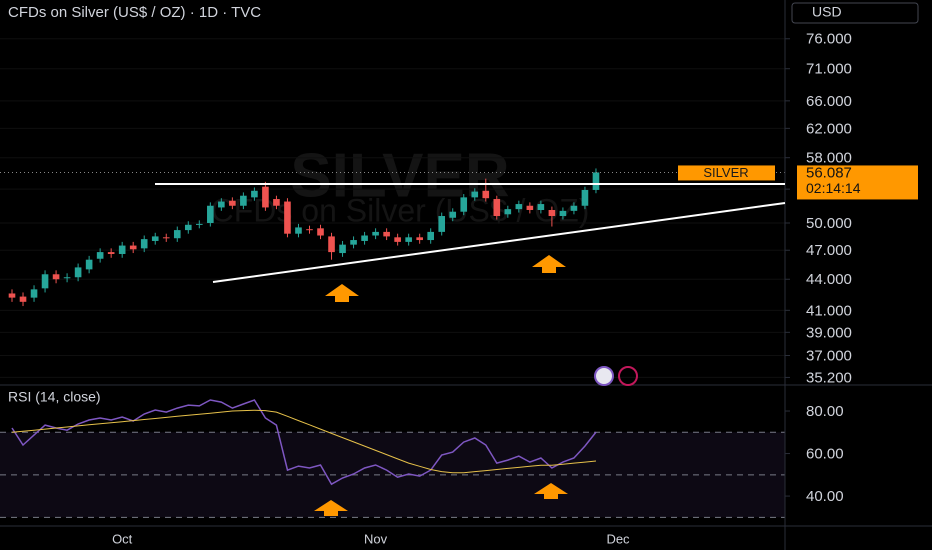  Describe the element at coordinates (829, 158) in the screenshot. I see `y-tick-label: 58.000` at that location.